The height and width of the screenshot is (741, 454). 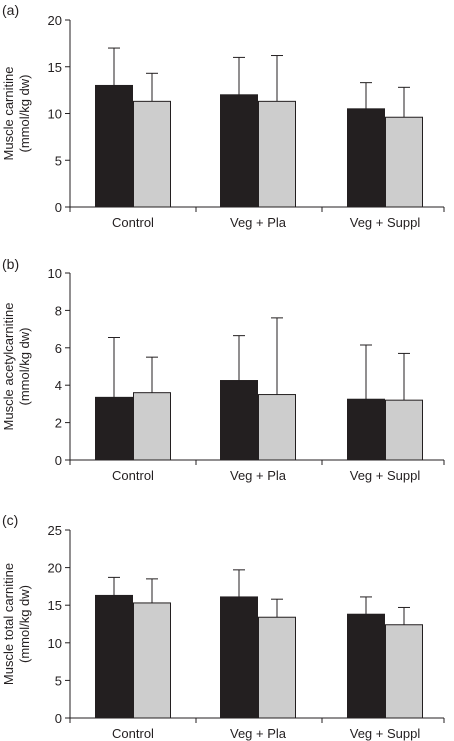 What do you see at coordinates (10, 520) in the screenshot?
I see `panel-label: (c)` at bounding box center [10, 520].